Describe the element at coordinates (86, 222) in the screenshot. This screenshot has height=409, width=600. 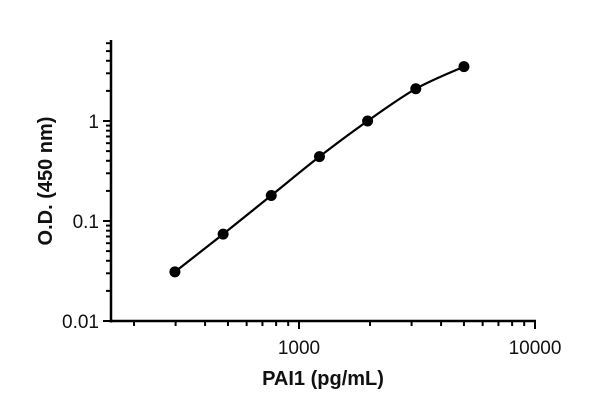
I see `y-tick-label: 0.1` at that location.